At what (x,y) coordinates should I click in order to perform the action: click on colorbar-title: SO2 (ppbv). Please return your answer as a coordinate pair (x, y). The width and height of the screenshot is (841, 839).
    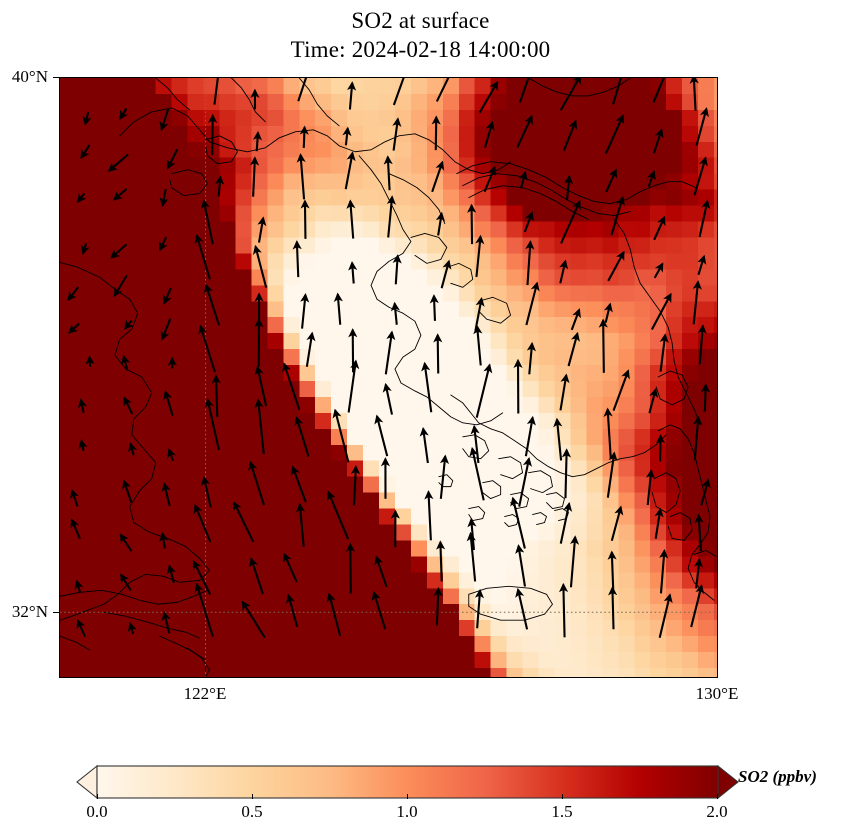
    Looking at the image, I should click on (777, 776).